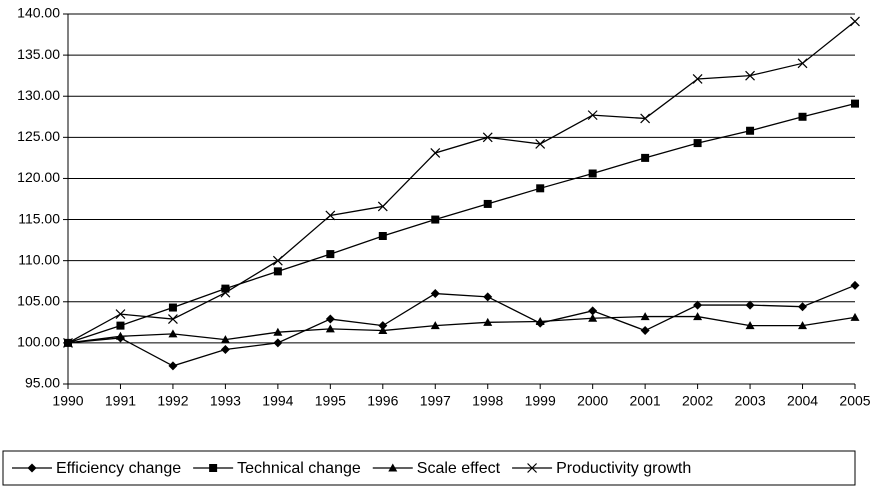  Describe the element at coordinates (38, 95) in the screenshot. I see `y-tick-label: 130.00` at that location.